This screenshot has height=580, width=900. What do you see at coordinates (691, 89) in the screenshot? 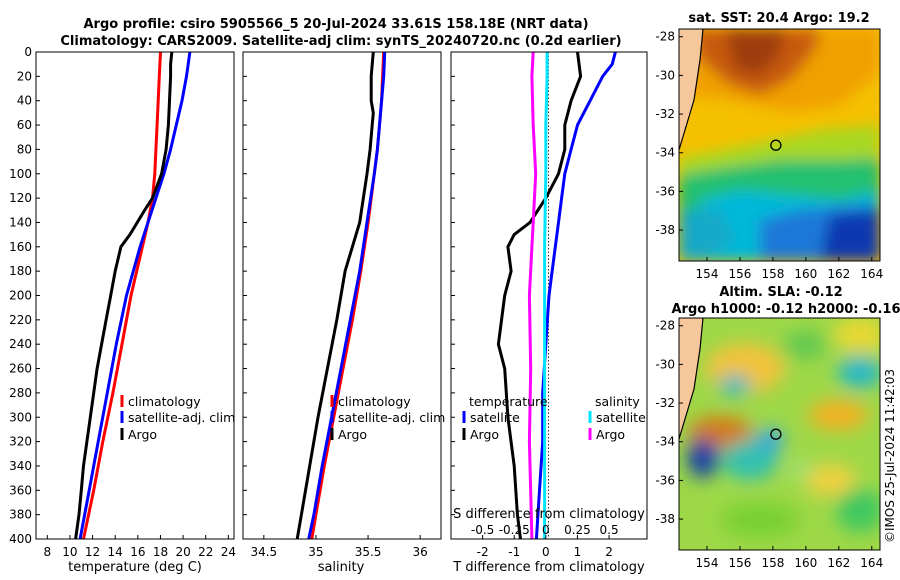
I see `land-sst` at bounding box center [691, 89].